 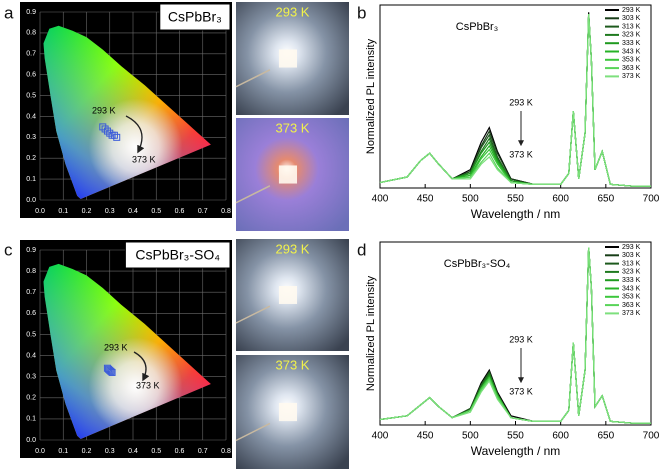 I want to click on x-tick-label: 0.0, so click(x=40, y=451).